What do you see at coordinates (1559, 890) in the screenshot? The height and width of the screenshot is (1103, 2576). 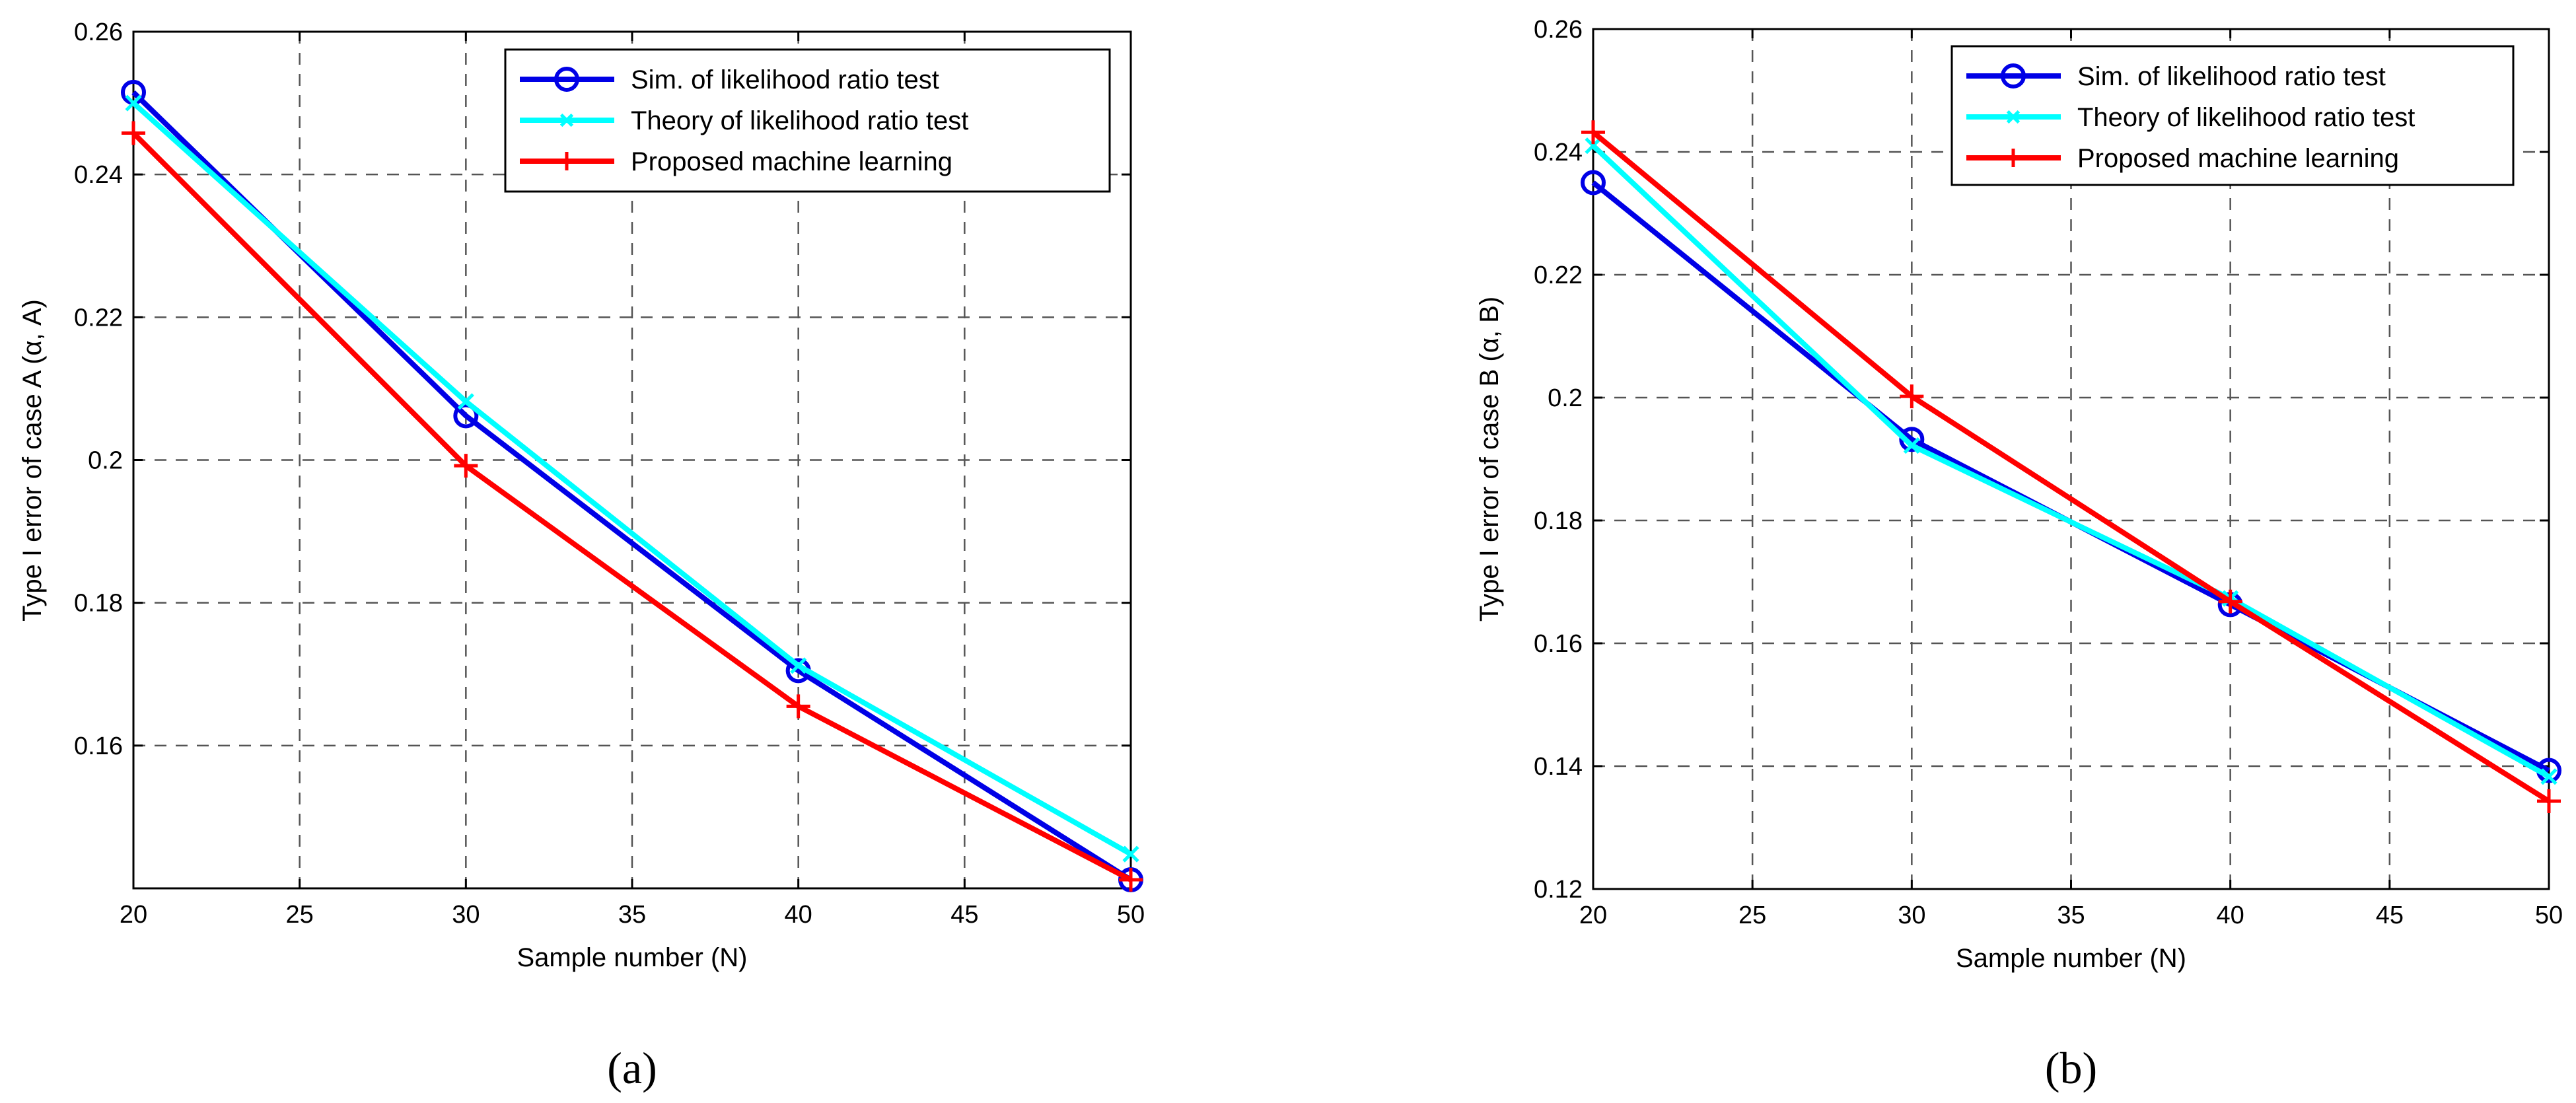 I see `y-tick-label: 0.12` at bounding box center [1559, 890].